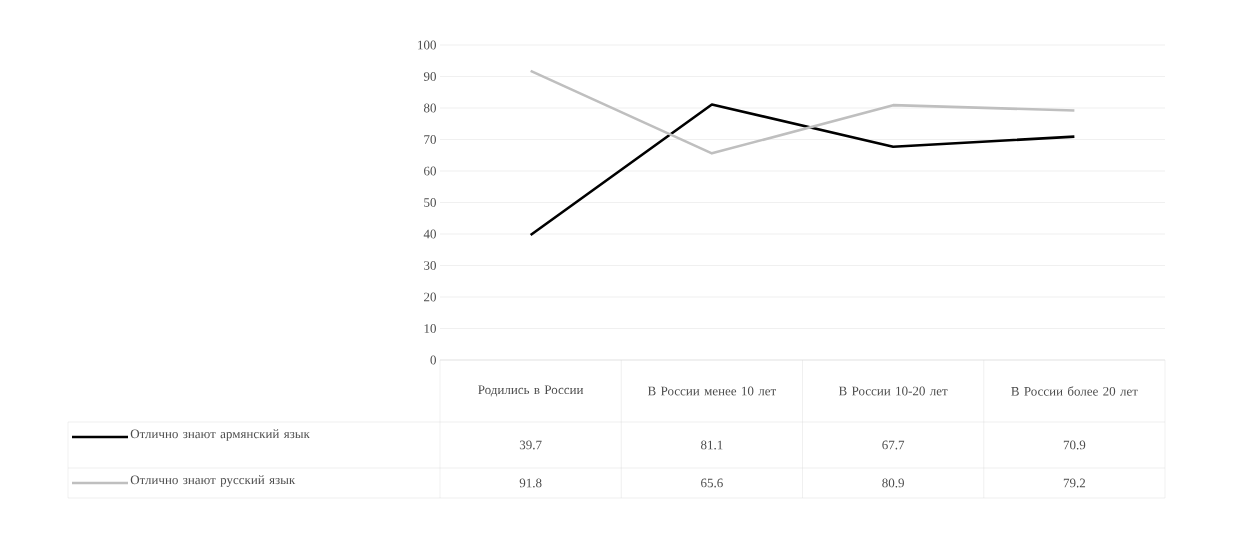  What do you see at coordinates (220, 435) in the screenshot?
I see `legend-label: Отлично знают армянский язык` at bounding box center [220, 435].